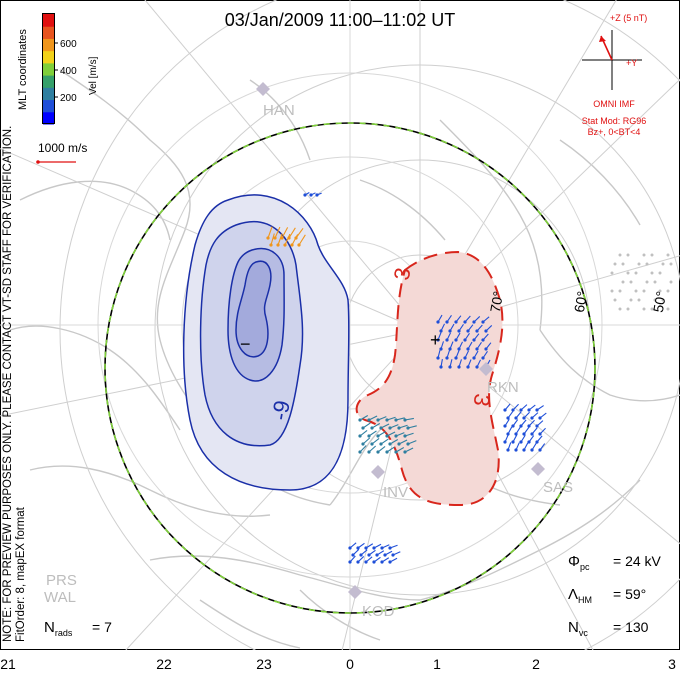 Image resolution: width=680 pixels, height=674 pixels. I want to click on station-marker-inv, so click(378, 472).